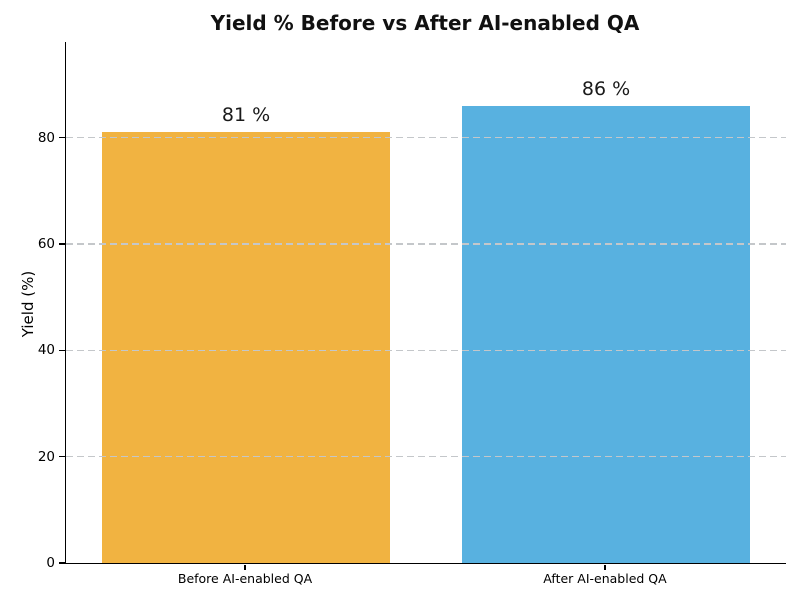 Image resolution: width=800 pixels, height=600 pixels. Describe the element at coordinates (50, 563) in the screenshot. I see `y-tick-label: 0` at that location.